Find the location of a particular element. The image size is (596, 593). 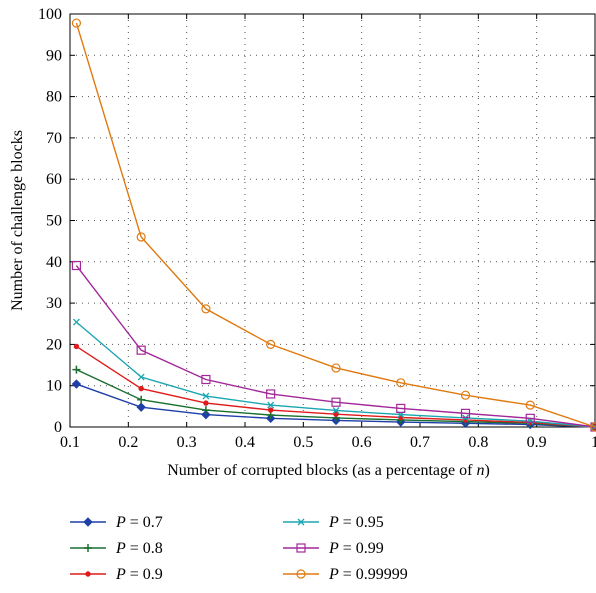

x-tick-label: 0.4 is located at coordinates (245, 442).